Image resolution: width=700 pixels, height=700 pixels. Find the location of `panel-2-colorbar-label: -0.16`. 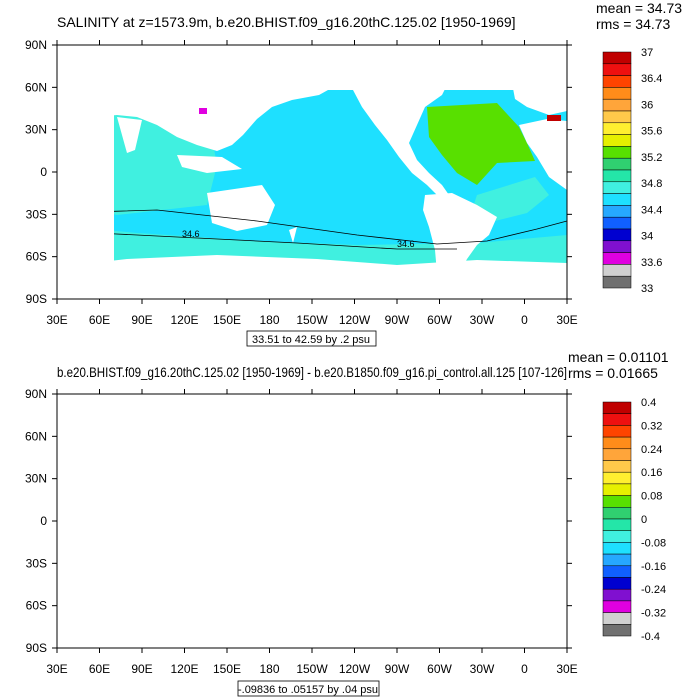

panel-2-colorbar-label: -0.16 is located at coordinates (653, 567).